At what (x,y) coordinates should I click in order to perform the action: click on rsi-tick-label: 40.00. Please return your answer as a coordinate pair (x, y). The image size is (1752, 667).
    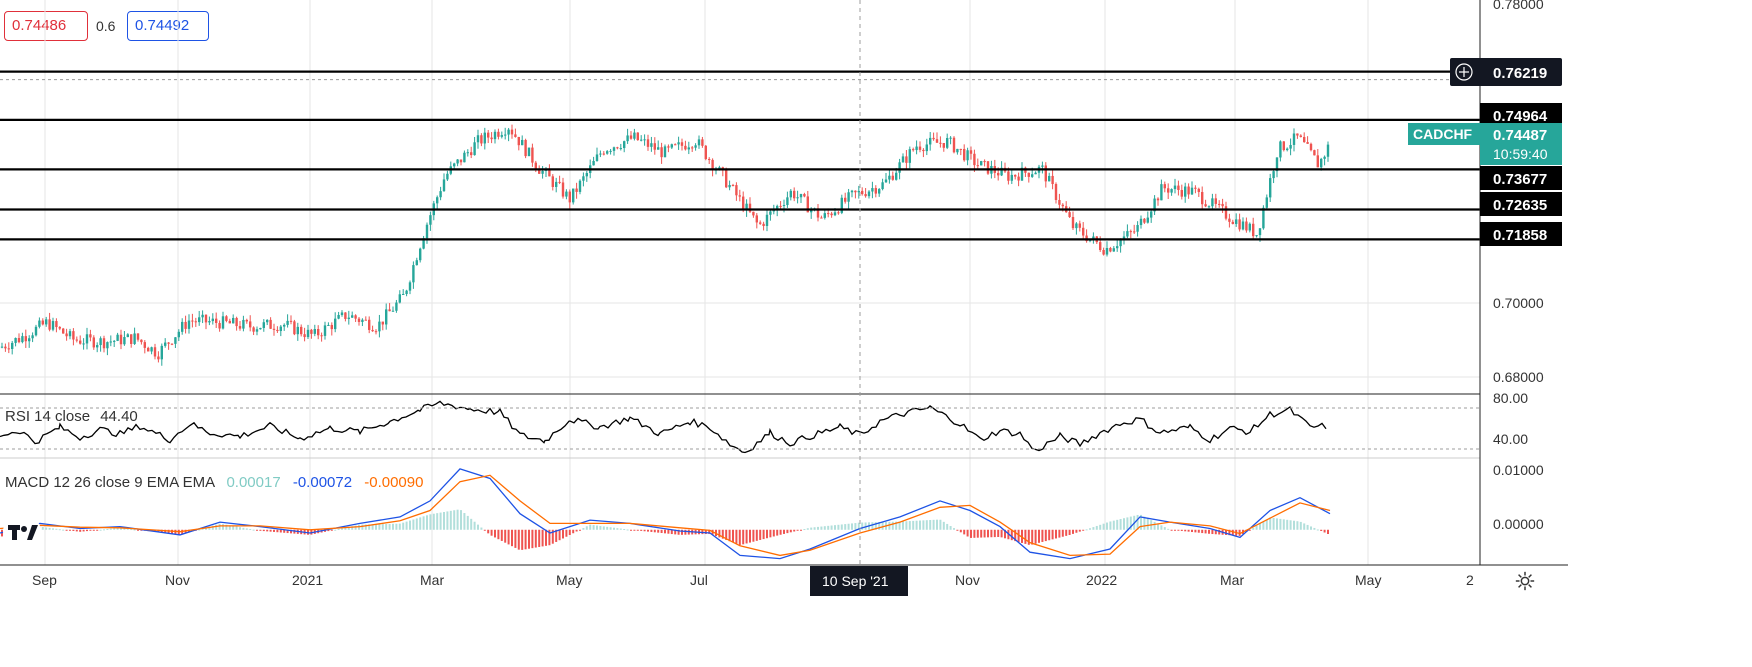
    Looking at the image, I should click on (1510, 439).